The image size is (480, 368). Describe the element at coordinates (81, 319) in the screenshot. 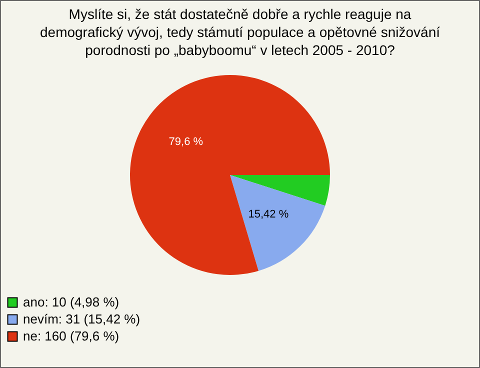

I see `legend-label: nevím: 31 (15,42 %)` at that location.